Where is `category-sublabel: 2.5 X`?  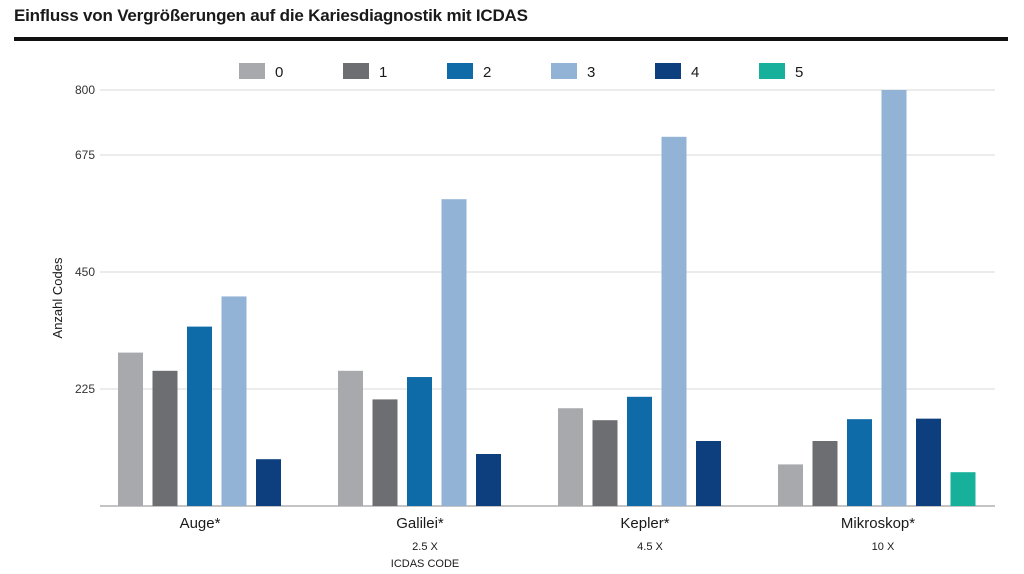
category-sublabel: 2.5 X is located at coordinates (425, 547).